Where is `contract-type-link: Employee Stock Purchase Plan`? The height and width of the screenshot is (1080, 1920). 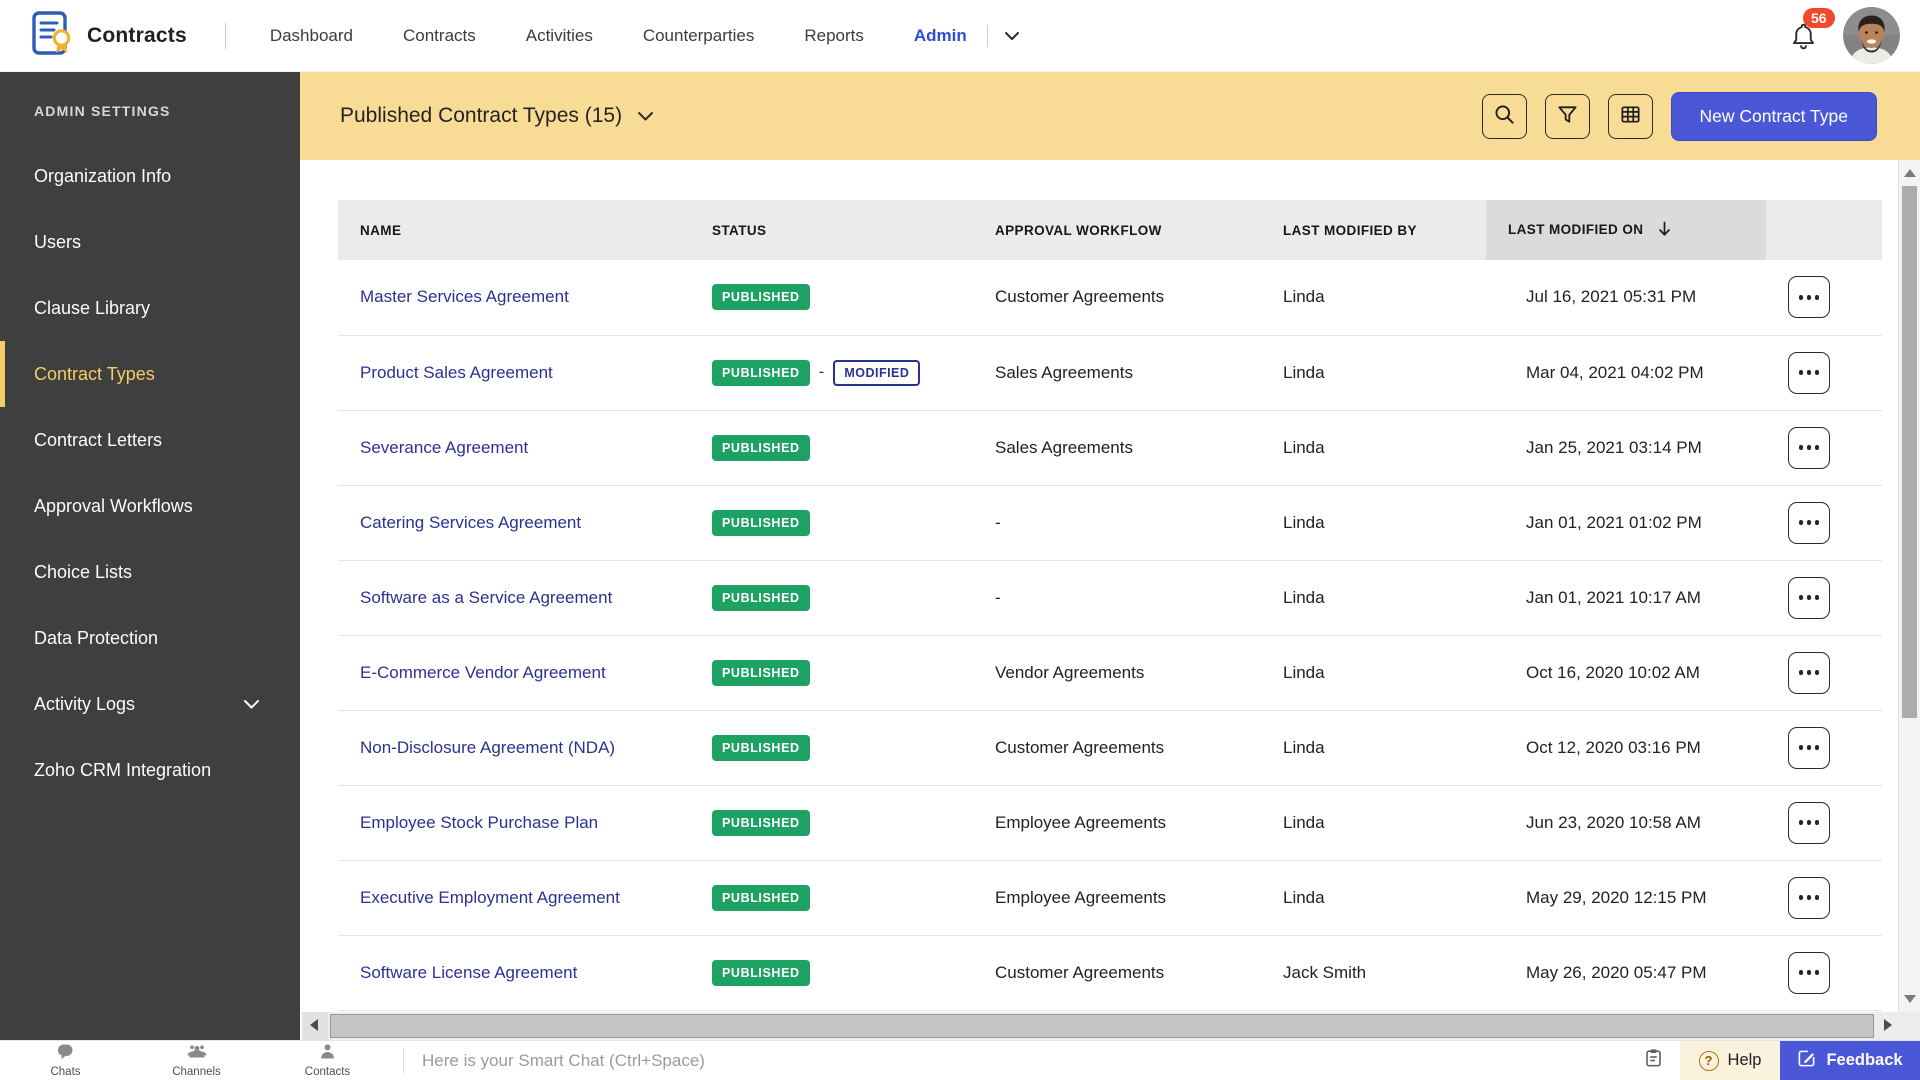 contract-type-link: Employee Stock Purchase Plan is located at coordinates (479, 822).